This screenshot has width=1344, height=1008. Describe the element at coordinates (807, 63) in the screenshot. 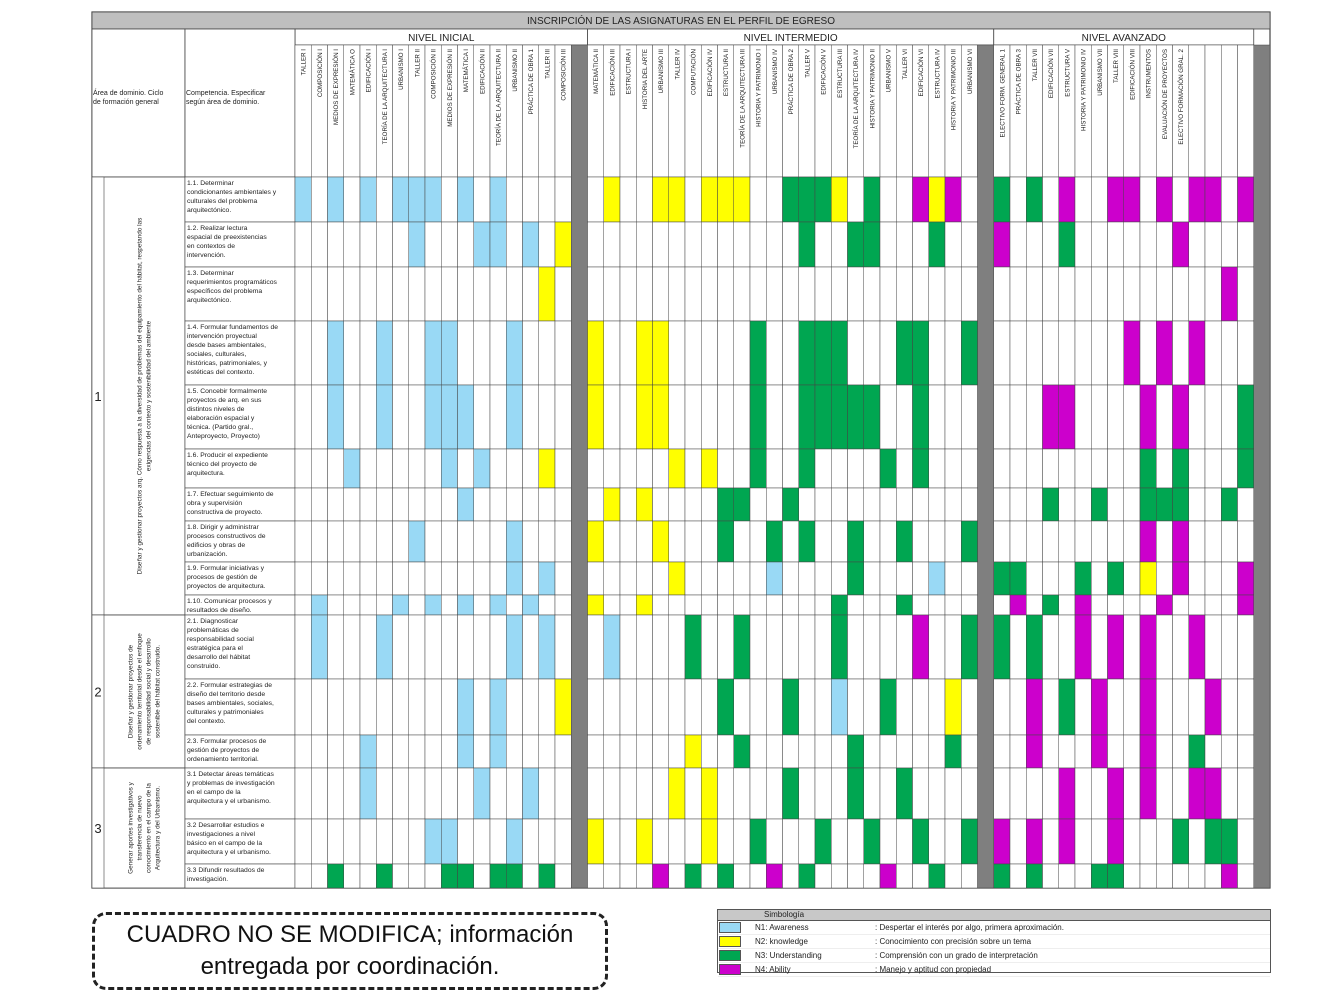

I see `subject-label: TALLER V` at that location.